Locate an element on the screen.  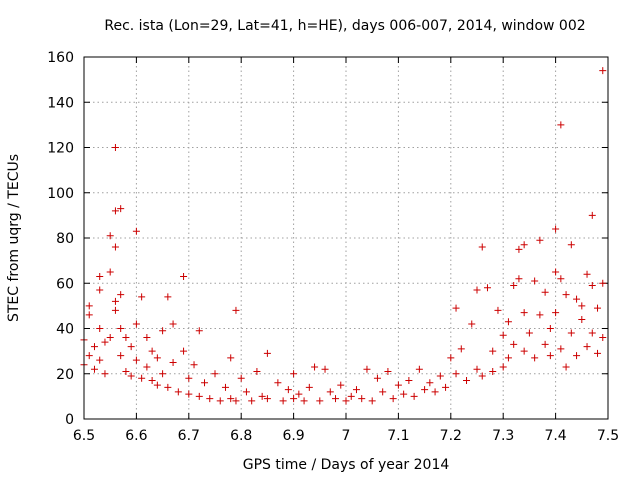
x-tick-label: 7.5 is located at coordinates (608, 436).